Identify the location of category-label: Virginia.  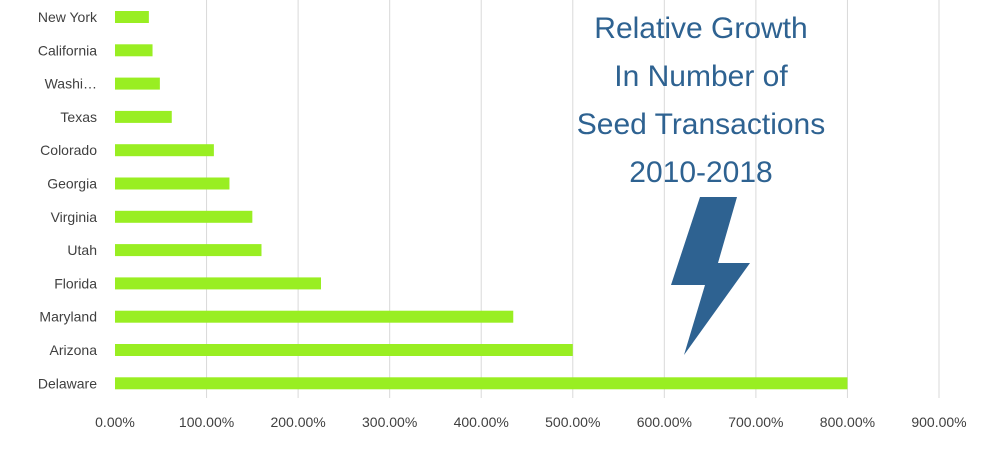
(74, 217).